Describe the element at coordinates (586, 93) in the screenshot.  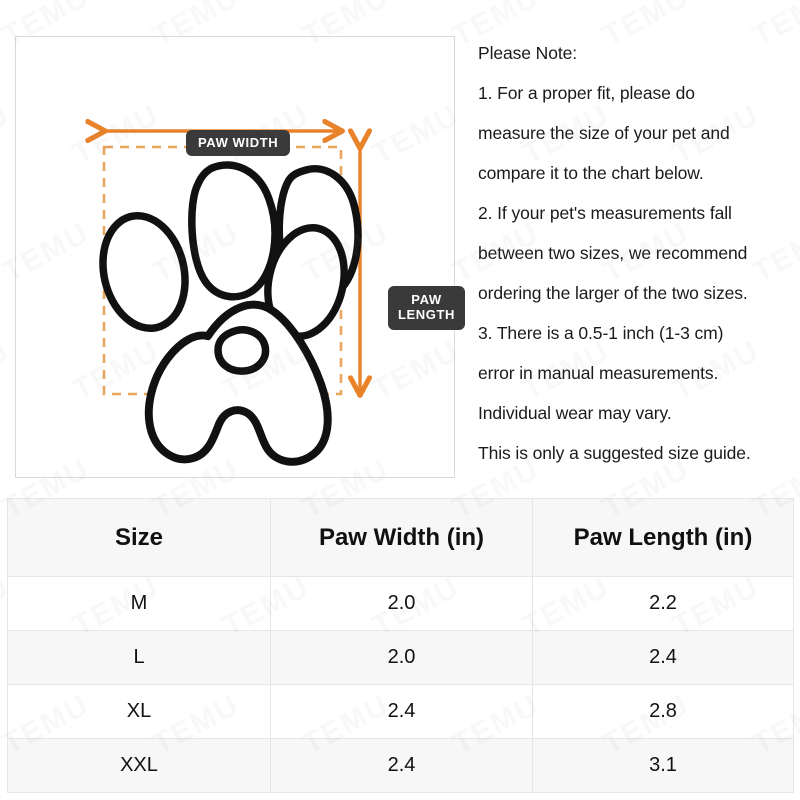
I see `note-line-1a: 1. For a proper fit, please do` at that location.